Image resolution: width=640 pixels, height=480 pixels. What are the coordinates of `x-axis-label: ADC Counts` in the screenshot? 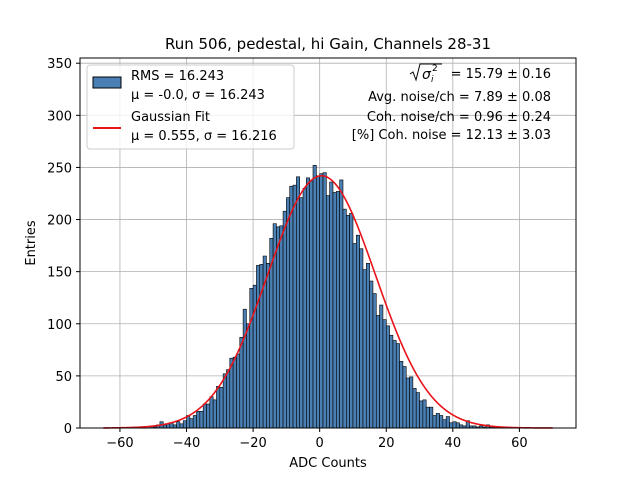 It's located at (328, 463).